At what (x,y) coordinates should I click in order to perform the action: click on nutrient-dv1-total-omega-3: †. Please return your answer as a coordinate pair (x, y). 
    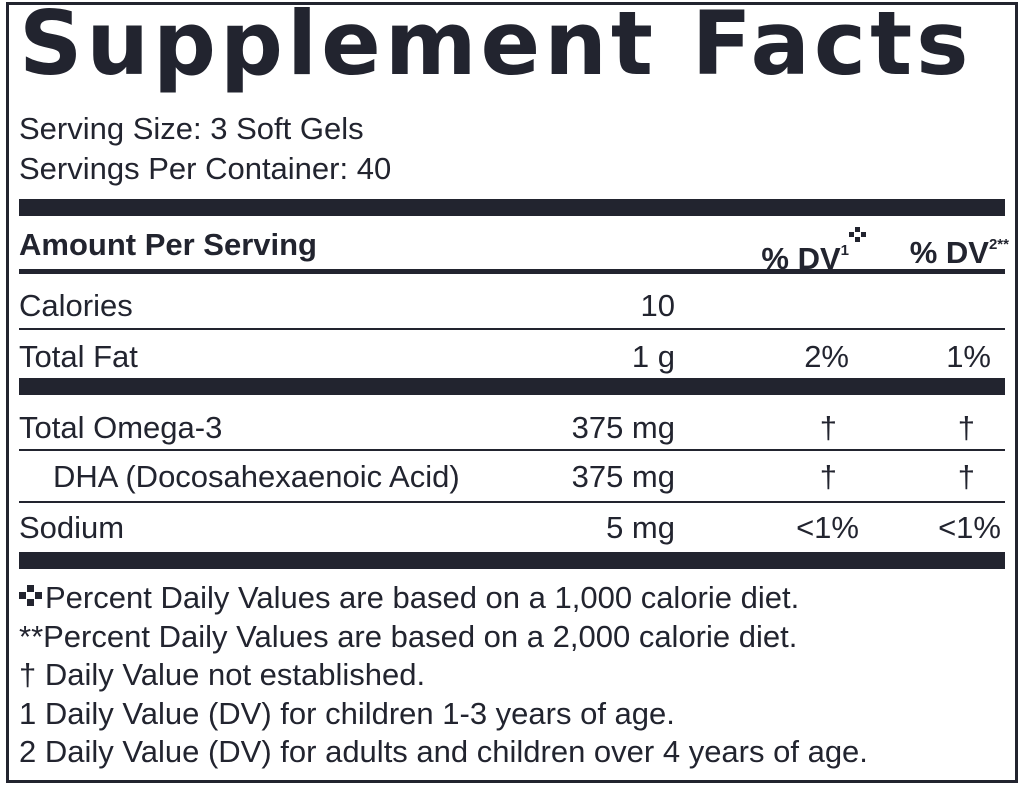
    Looking at the image, I should click on (828, 427).